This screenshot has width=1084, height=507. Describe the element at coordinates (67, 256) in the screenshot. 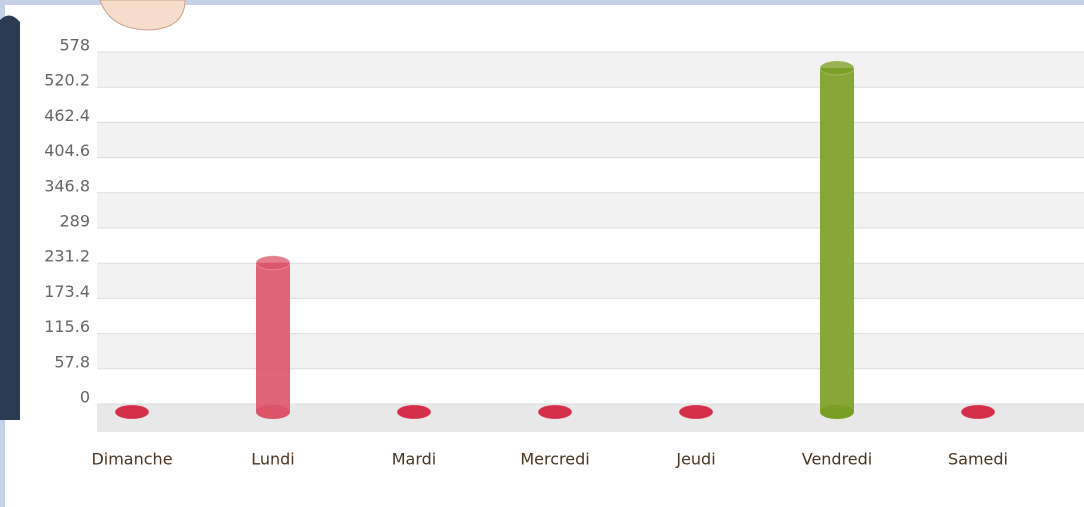

I see `y-tick-label: 231.2` at that location.